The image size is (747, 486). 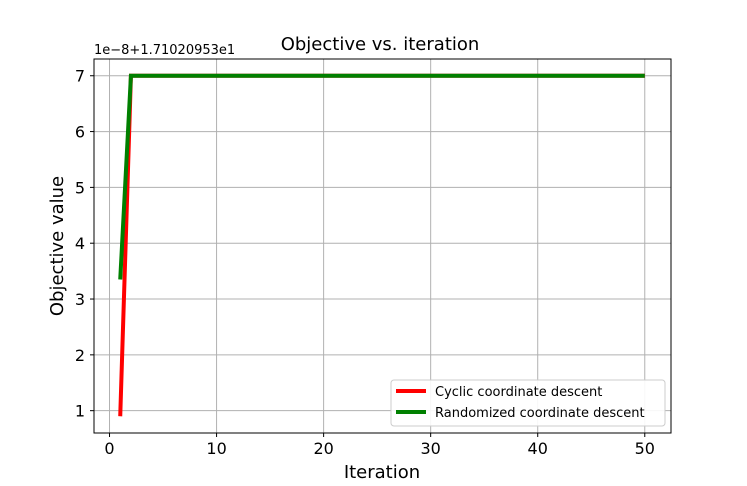 What do you see at coordinates (80, 355) in the screenshot?
I see `y-tick-label: 2` at bounding box center [80, 355].